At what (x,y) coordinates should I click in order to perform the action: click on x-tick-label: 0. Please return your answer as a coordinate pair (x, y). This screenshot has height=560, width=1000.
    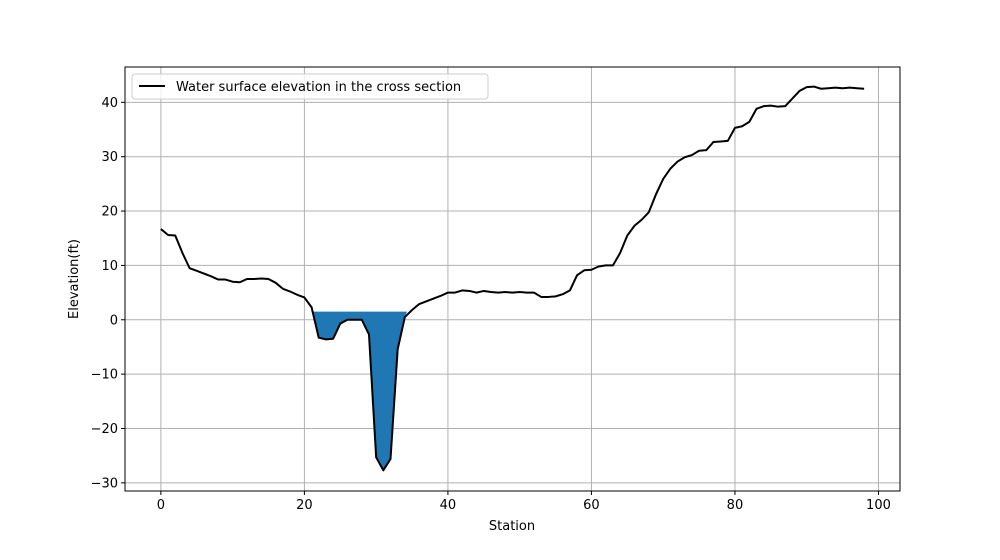
    Looking at the image, I should click on (161, 505).